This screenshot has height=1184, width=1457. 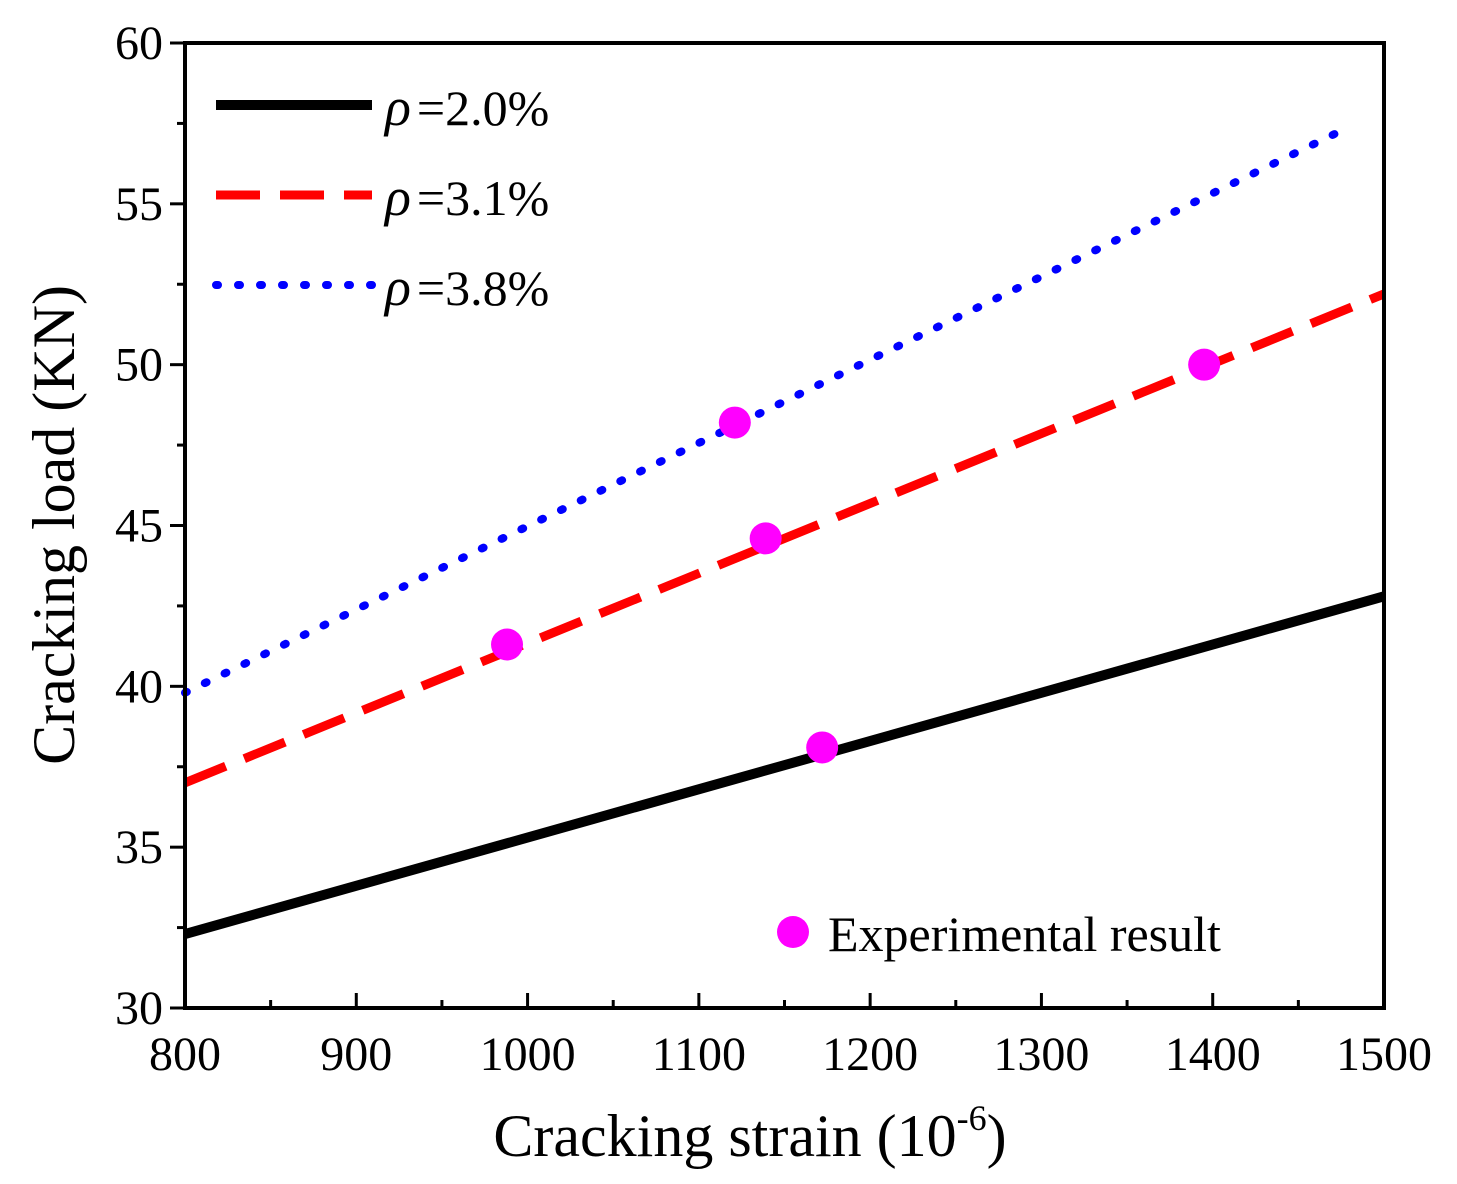 I want to click on scatter-legend-marker, so click(x=793, y=932).